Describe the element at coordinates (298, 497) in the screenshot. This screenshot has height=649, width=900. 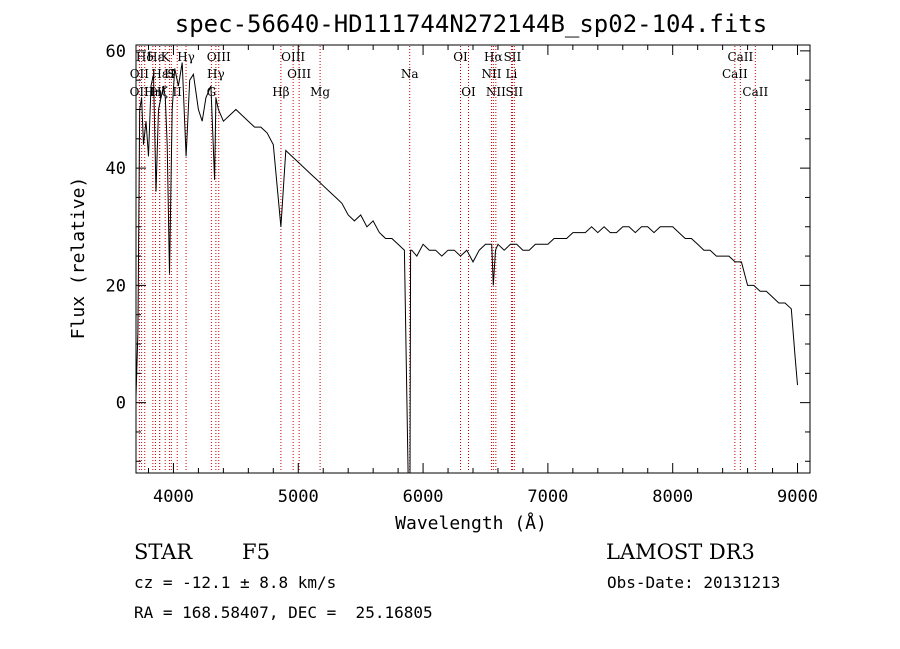
I see `x-tick-label: 5000` at that location.